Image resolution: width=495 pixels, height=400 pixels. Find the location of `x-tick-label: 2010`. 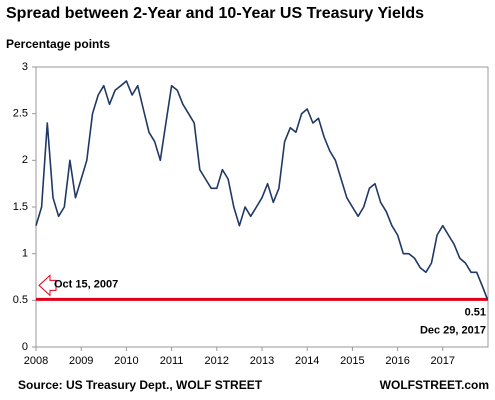

x-tick-label: 2010 is located at coordinates (126, 361).